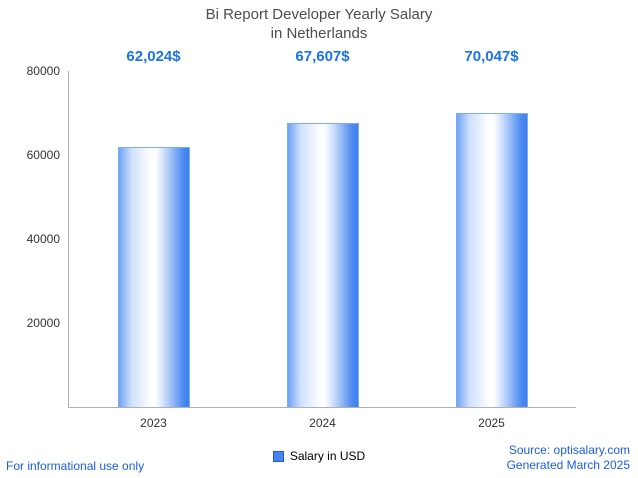 The image size is (638, 478). I want to click on bar-value-label: 62,024$, so click(153, 56).